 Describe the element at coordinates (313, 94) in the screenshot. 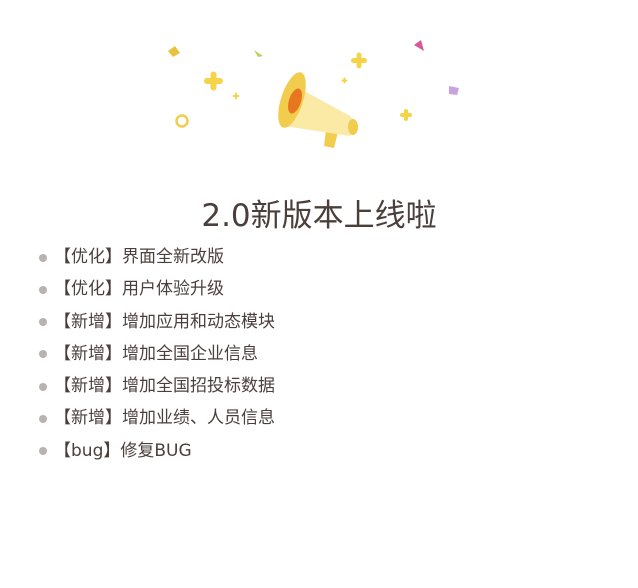

I see `megaphone-icon` at that location.